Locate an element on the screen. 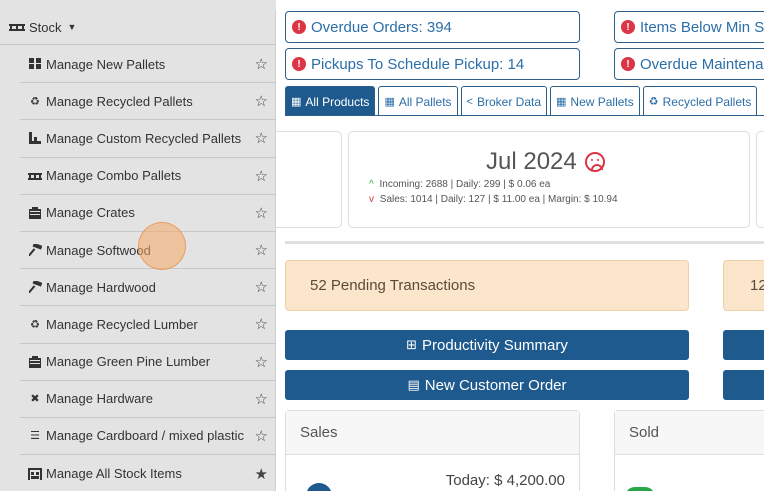 Image resolution: width=764 pixels, height=491 pixels. month-title-text: Jul 2024 is located at coordinates (531, 161).